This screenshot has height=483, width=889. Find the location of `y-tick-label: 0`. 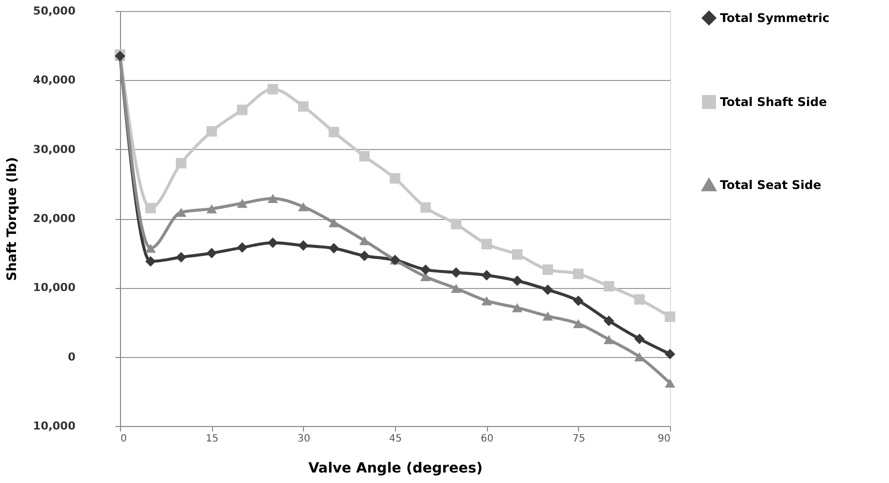

y-tick-label: 0 is located at coordinates (72, 357).